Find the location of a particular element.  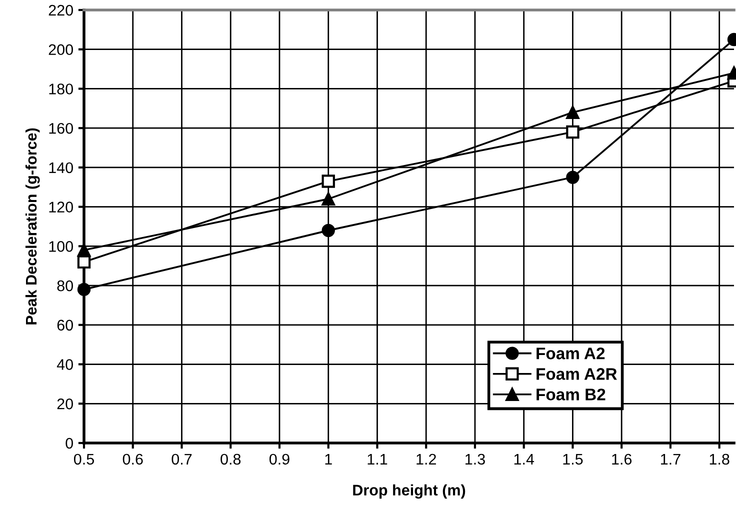

x-tick-label: 1.4 is located at coordinates (524, 459).